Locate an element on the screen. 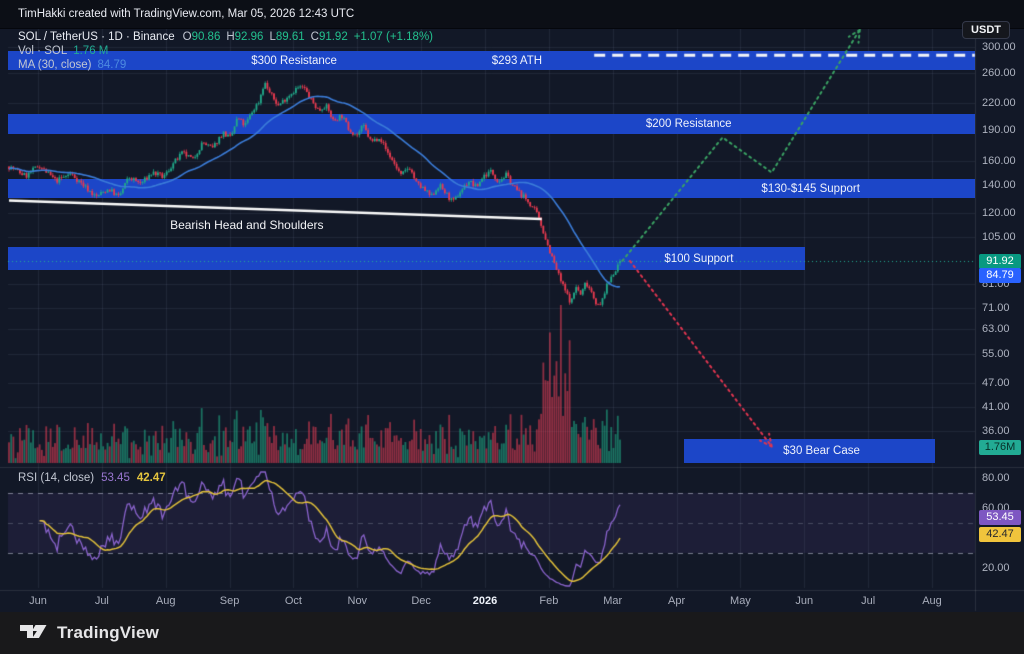 The width and height of the screenshot is (1024, 654). high-value: 92.96 is located at coordinates (249, 37).